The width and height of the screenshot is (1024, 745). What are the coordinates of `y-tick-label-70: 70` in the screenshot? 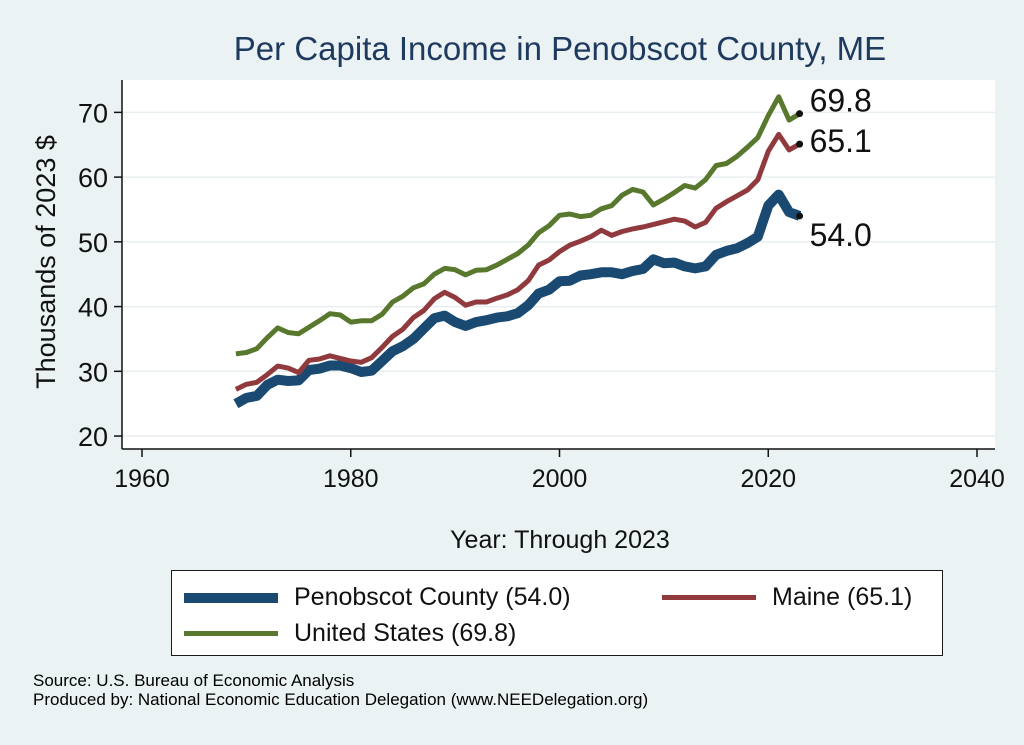 It's located at (93, 113).